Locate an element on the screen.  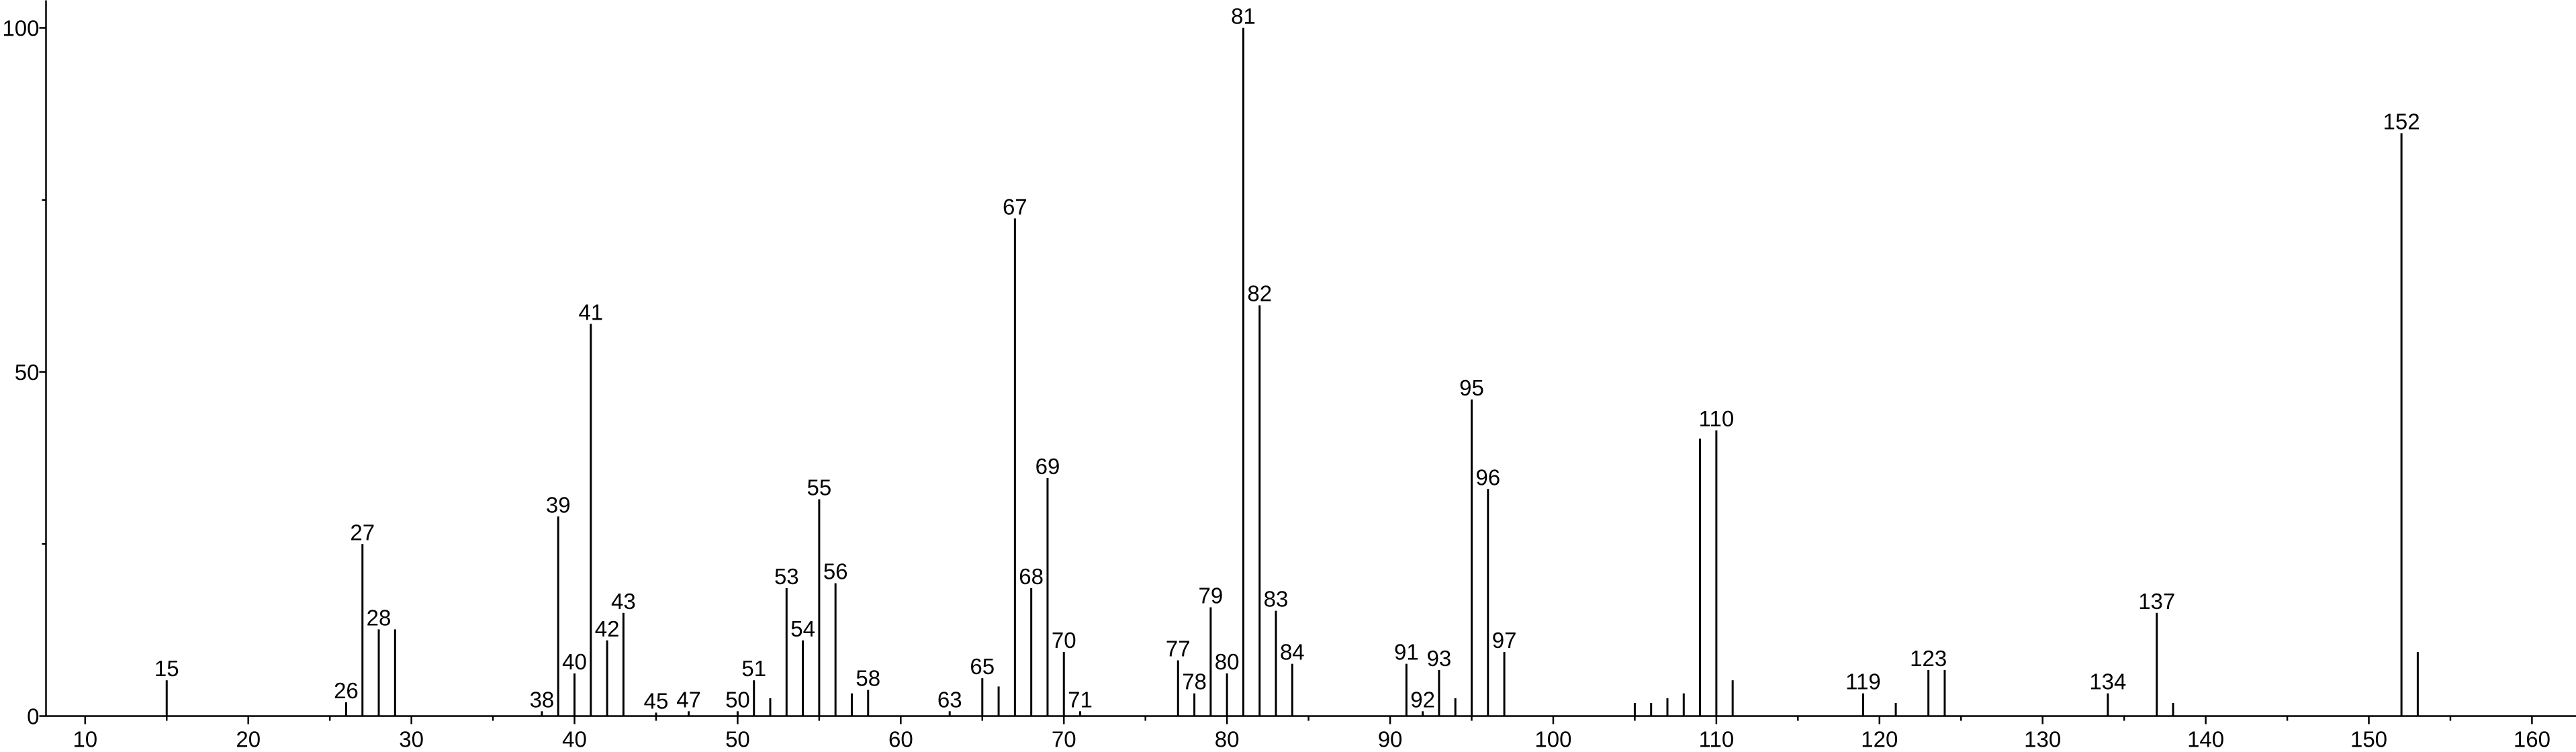
peak-label: 79 is located at coordinates (1211, 595).